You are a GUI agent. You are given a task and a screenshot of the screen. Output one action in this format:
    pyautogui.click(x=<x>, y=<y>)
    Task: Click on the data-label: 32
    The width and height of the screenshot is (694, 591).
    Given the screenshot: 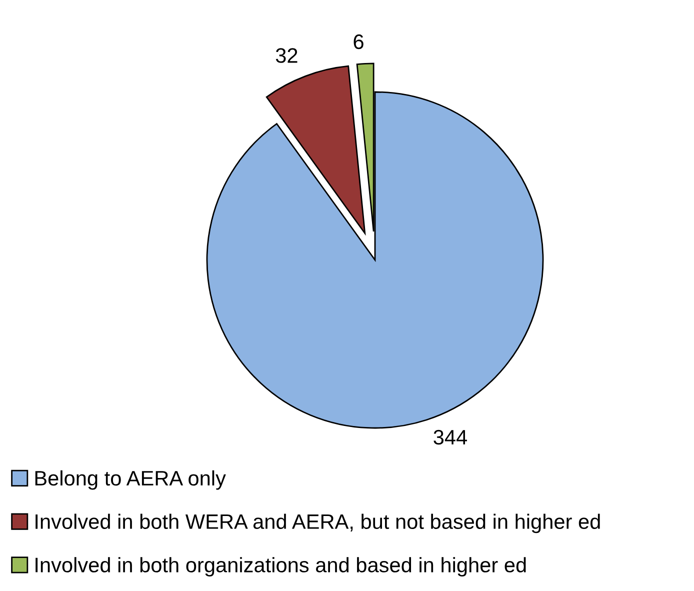 What is the action you would take?
    pyautogui.click(x=287, y=55)
    